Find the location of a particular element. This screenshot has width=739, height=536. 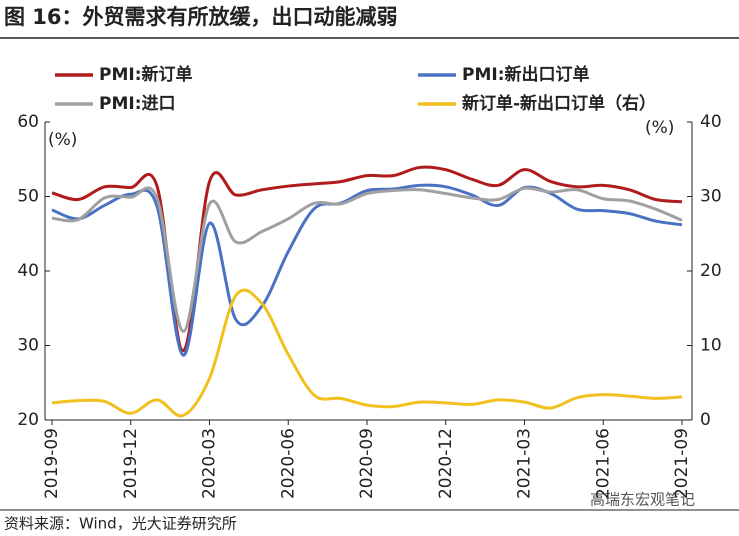

x-tick-label: 2021-03 is located at coordinates (525, 463).